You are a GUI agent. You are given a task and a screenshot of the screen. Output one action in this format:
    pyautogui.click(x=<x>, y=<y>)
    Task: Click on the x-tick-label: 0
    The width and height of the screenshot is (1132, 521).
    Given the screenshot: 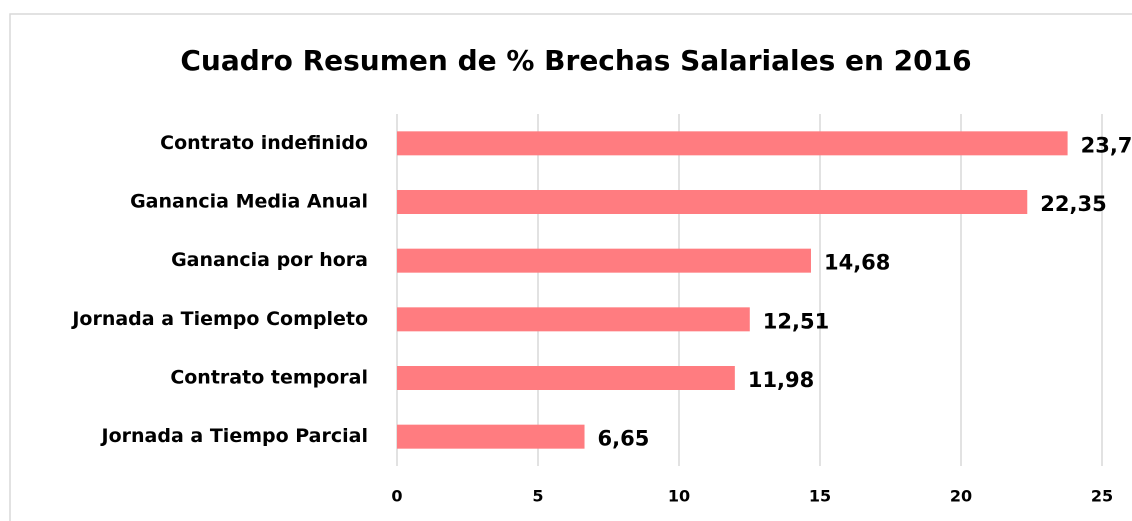 What is the action you would take?
    pyautogui.click(x=396, y=496)
    